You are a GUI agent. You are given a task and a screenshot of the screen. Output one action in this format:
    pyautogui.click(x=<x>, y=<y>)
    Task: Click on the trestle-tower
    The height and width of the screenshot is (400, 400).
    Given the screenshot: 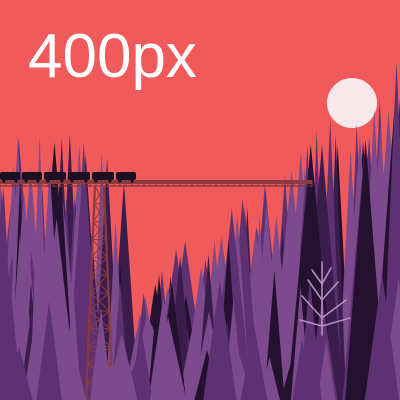 What is the action you would take?
    pyautogui.click(x=99, y=292)
    